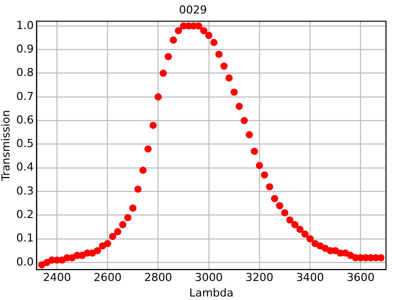 The height and width of the screenshot is (300, 400). What do you see at coordinates (56, 277) in the screenshot?
I see `x-tick-label: 2400` at bounding box center [56, 277].